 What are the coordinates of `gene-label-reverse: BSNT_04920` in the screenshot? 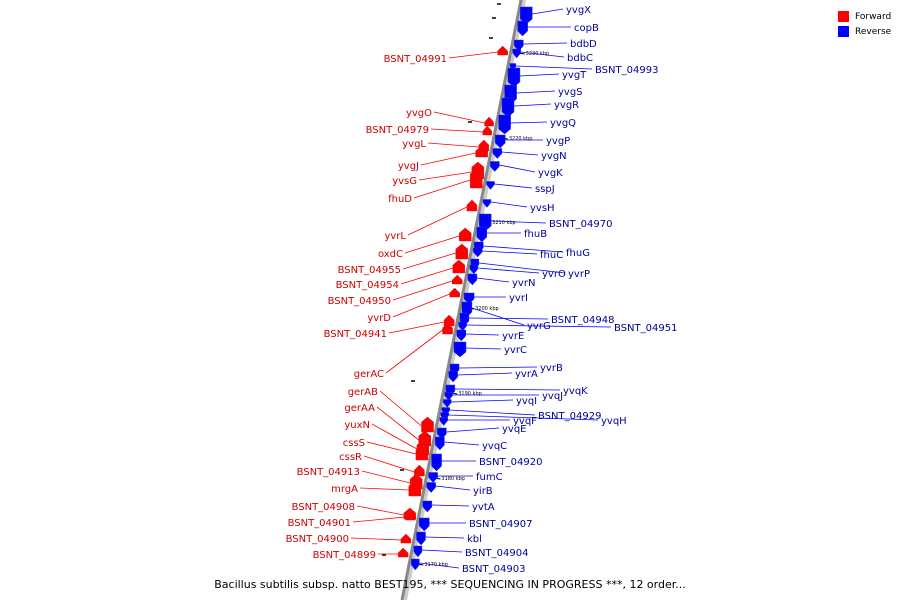 It's located at (510, 462).